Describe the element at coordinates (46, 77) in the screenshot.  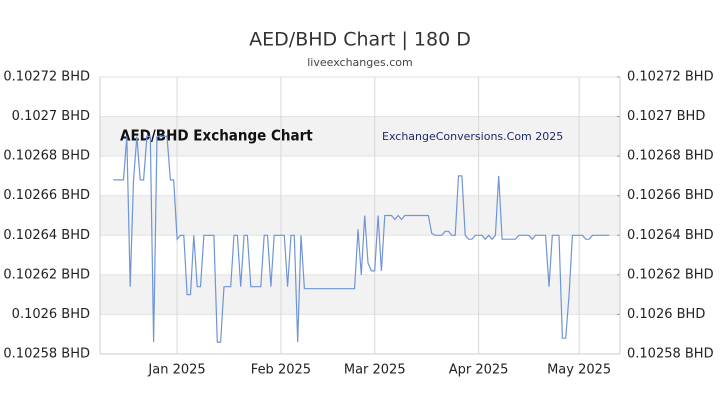
I see `y-tick-label: 0.10272 BHD` at that location.